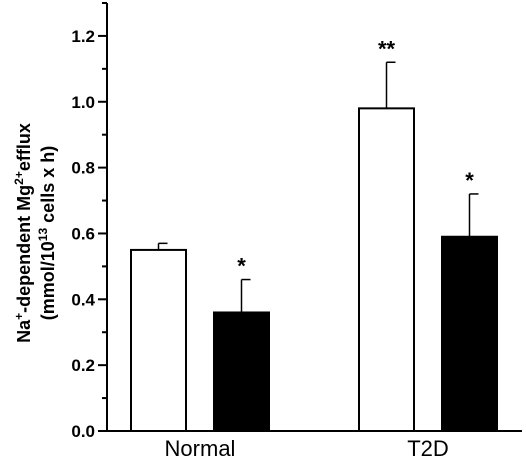 Image resolution: width=526 pixels, height=461 pixels. Describe the element at coordinates (200, 448) in the screenshot. I see `x-category-label-normal: Normal` at that location.